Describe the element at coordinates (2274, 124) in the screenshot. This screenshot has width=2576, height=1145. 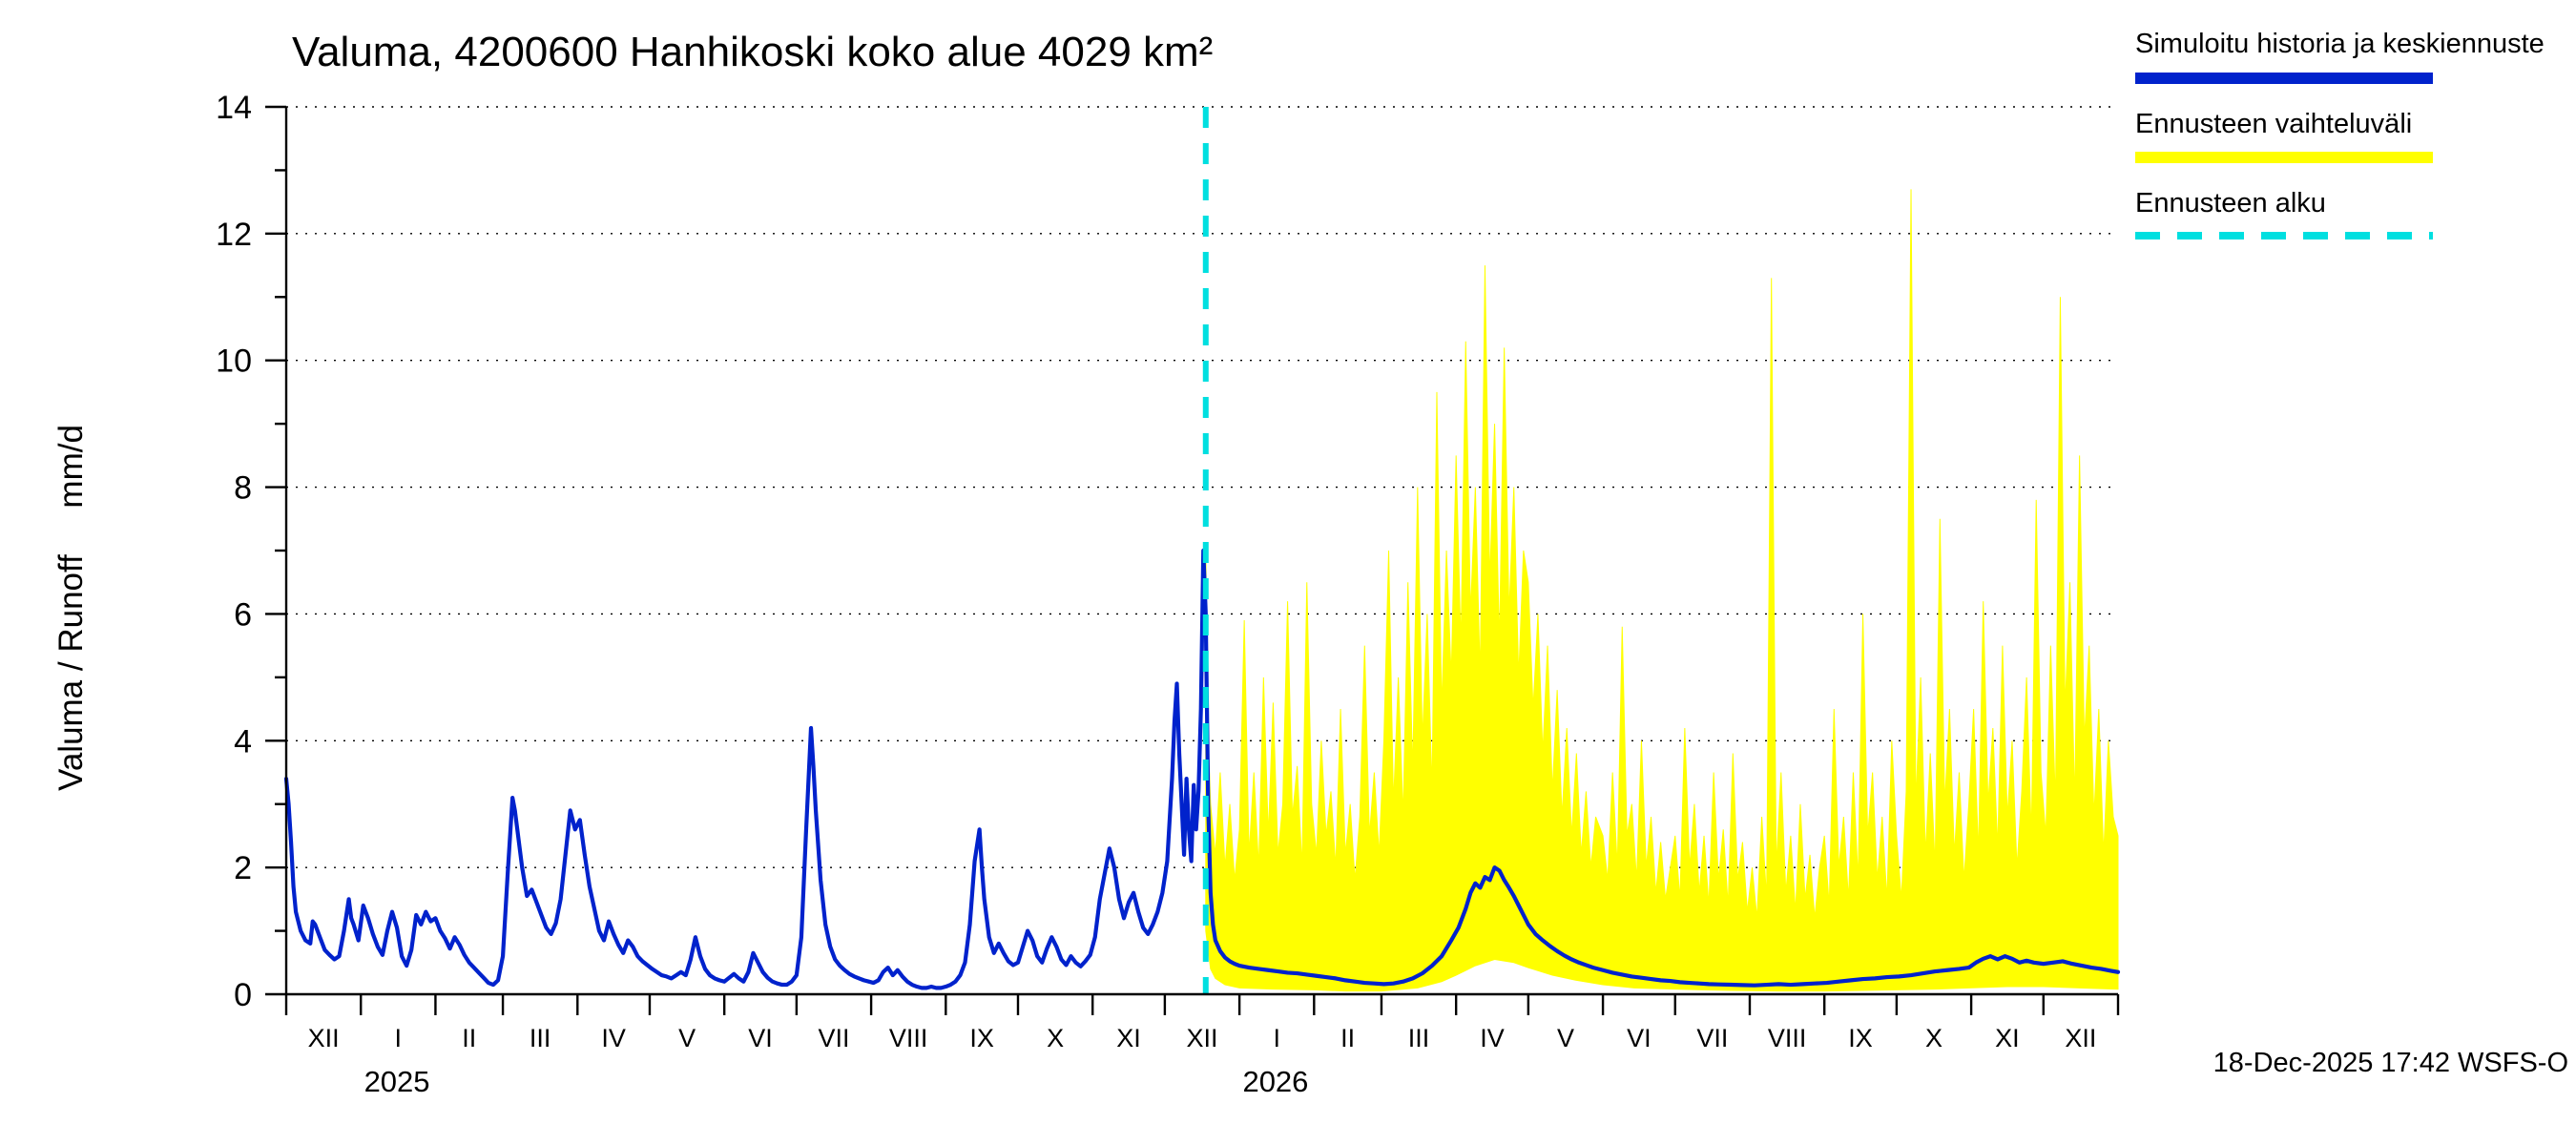
I see `legend-label-forecast-range: Ennusteen vaihteluväli` at that location.